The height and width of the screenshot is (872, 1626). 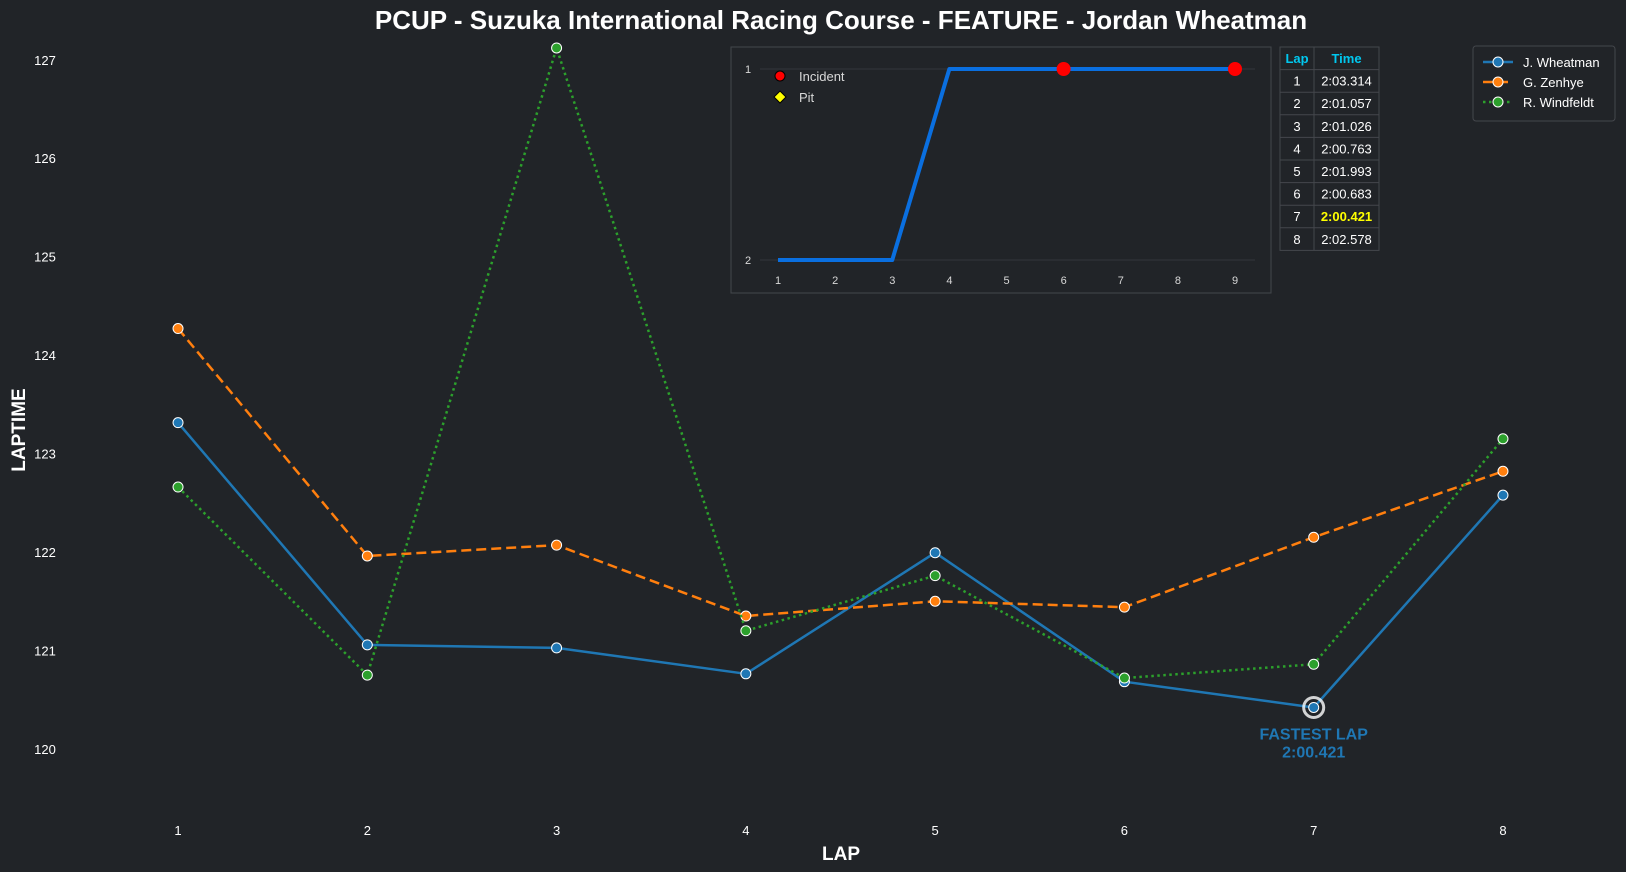 I want to click on legend-label-3: R. Windfeldt, so click(x=1558, y=102).